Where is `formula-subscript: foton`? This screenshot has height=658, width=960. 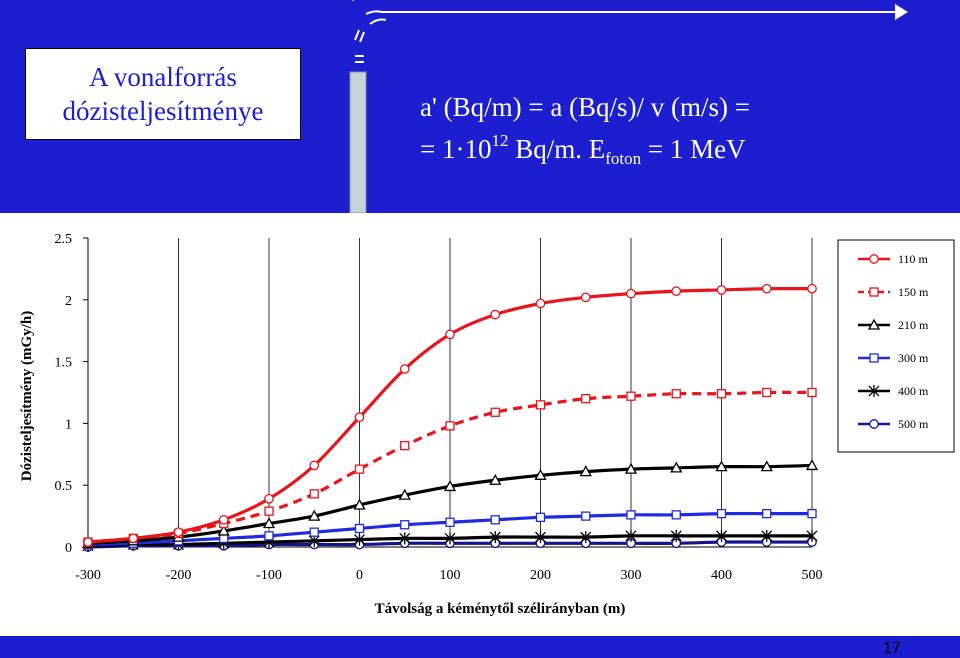 formula-subscript: foton is located at coordinates (623, 158).